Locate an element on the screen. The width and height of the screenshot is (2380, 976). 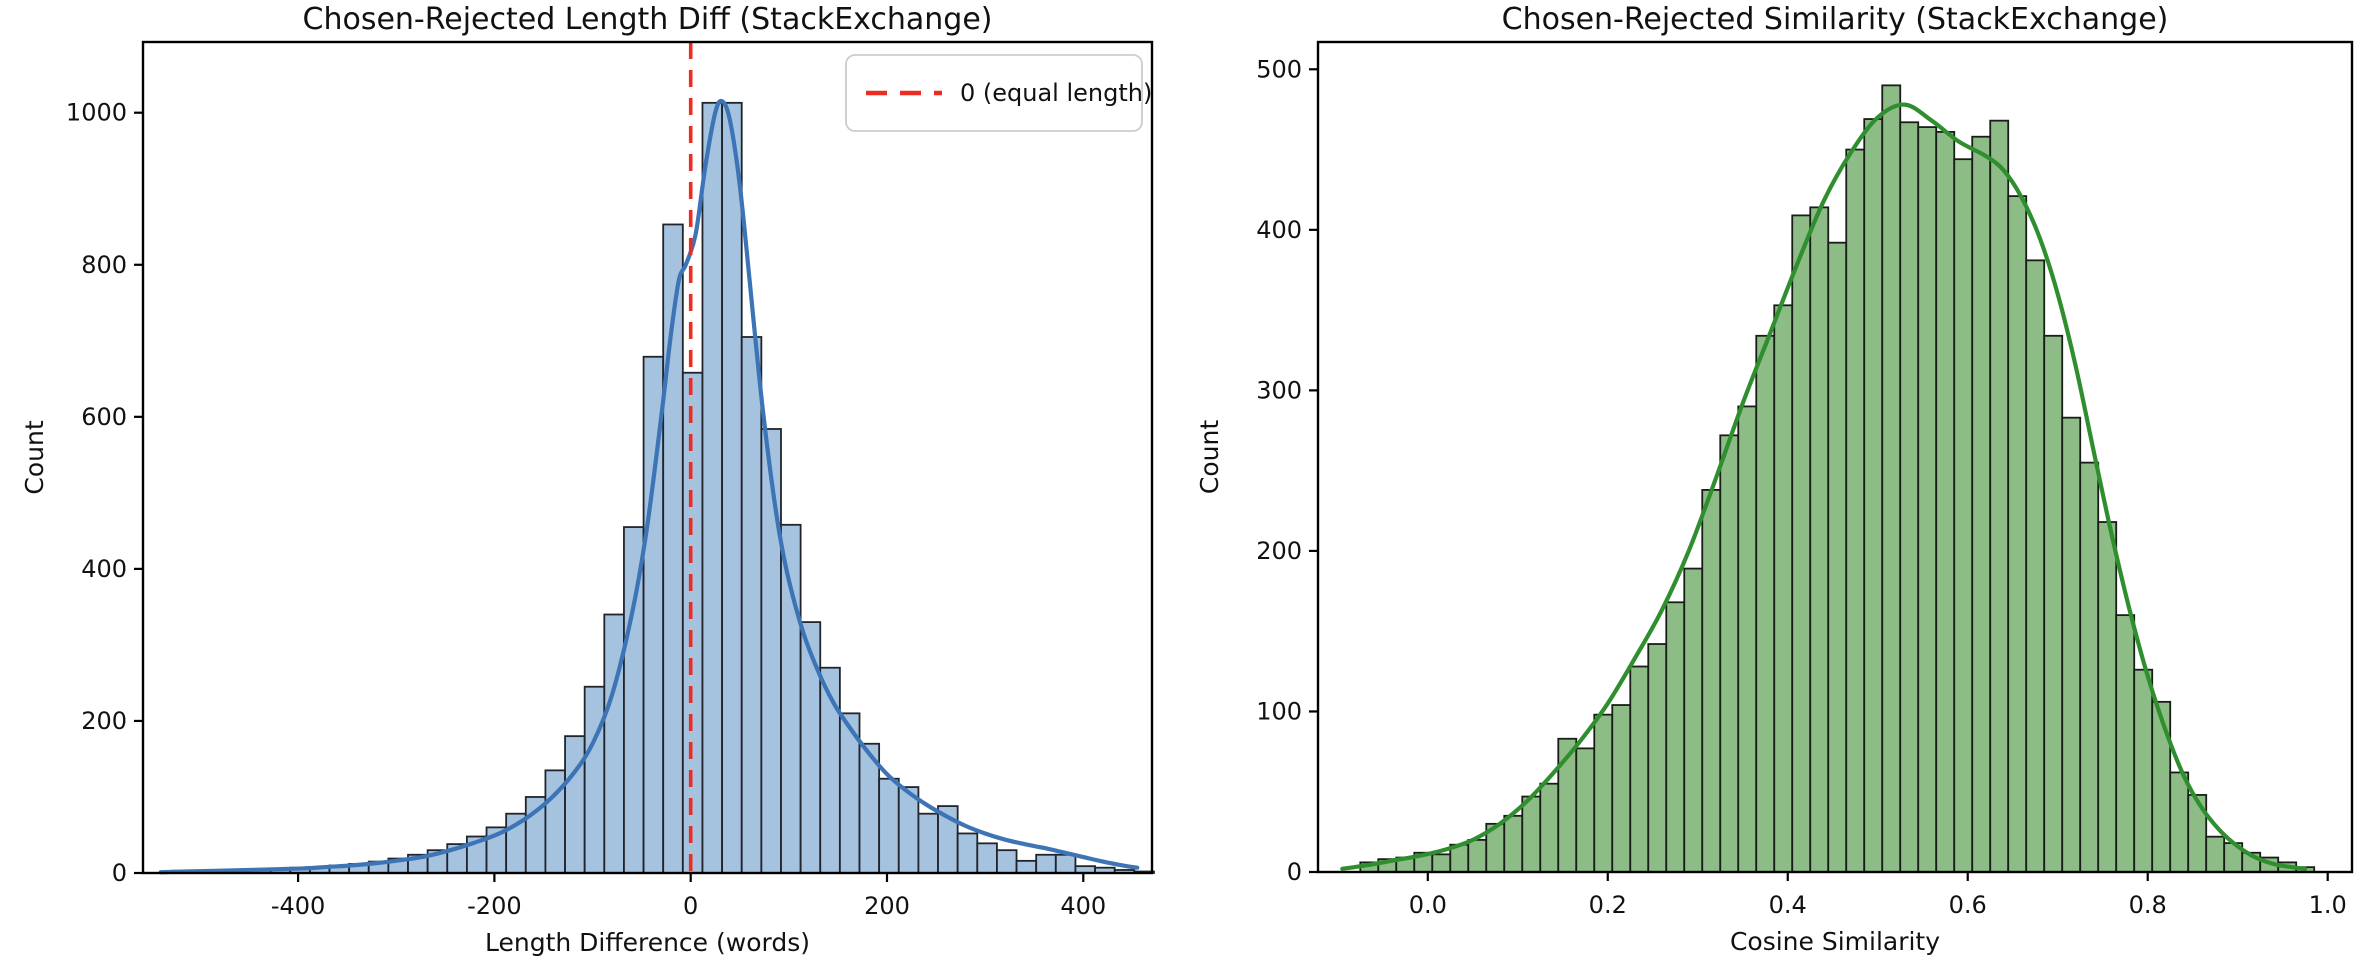
x-tick-label: 1.0 is located at coordinates (2328, 905).